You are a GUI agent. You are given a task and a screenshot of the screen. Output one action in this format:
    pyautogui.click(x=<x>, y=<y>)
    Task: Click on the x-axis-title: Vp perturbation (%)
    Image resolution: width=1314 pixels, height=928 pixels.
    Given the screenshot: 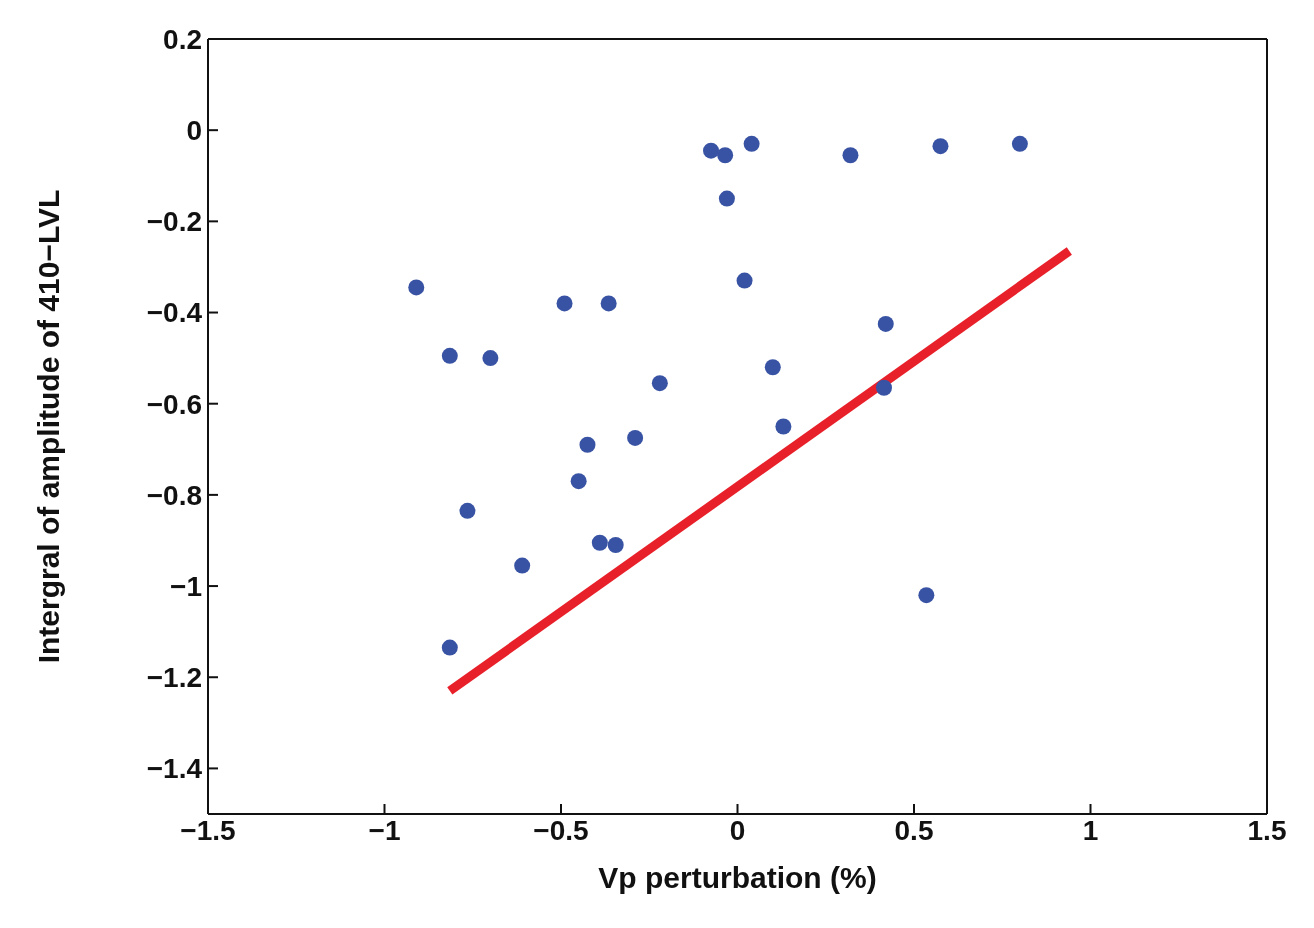 What is the action you would take?
    pyautogui.click(x=737, y=877)
    